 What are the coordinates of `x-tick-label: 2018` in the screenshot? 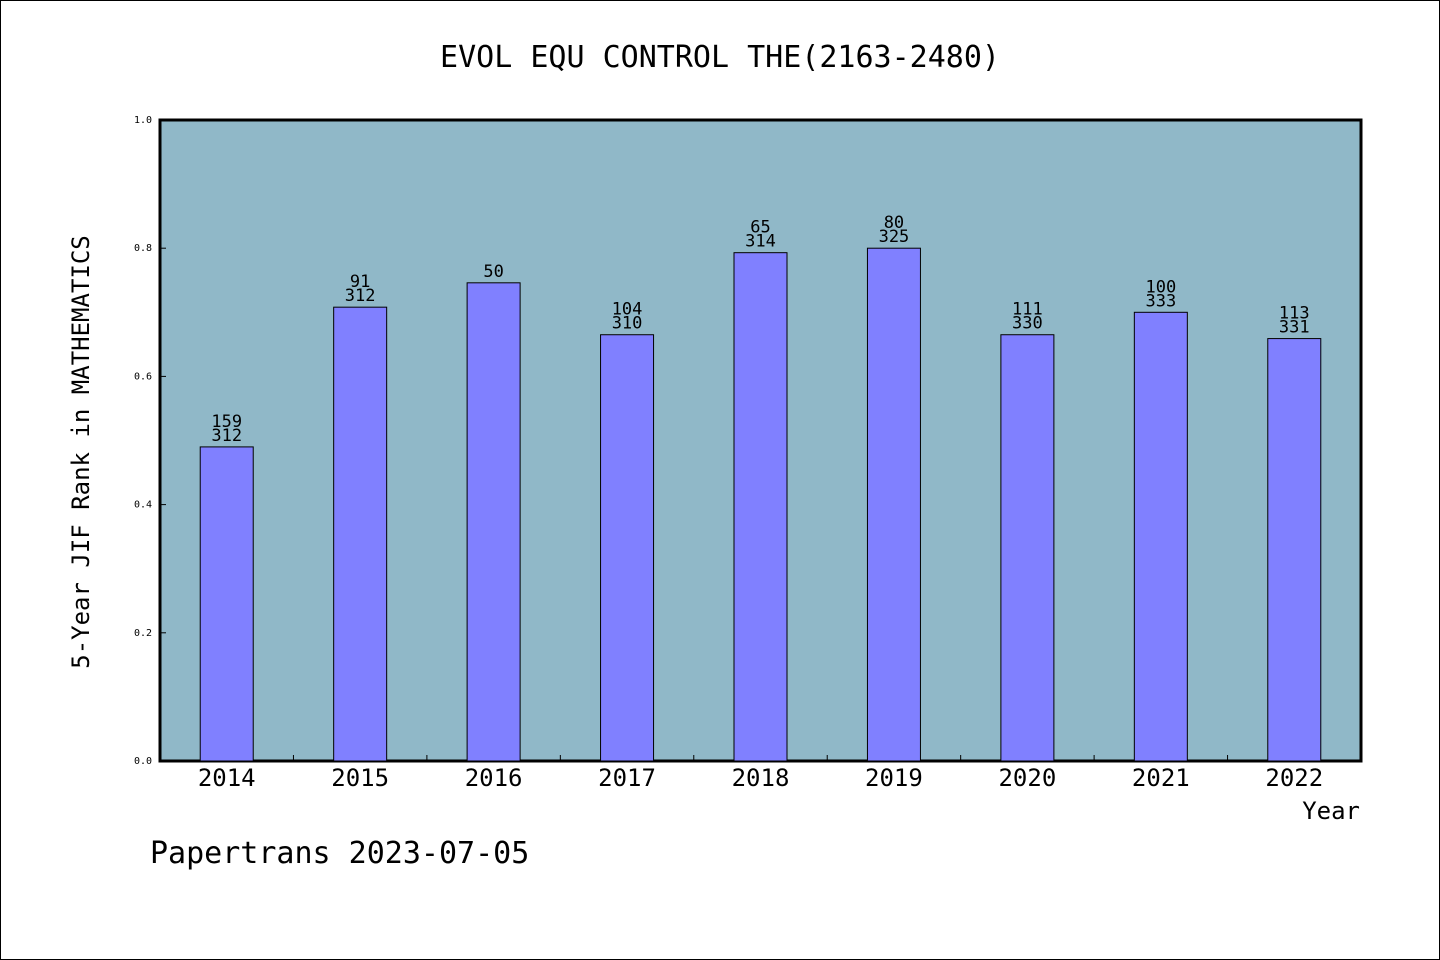 It's located at (761, 778).